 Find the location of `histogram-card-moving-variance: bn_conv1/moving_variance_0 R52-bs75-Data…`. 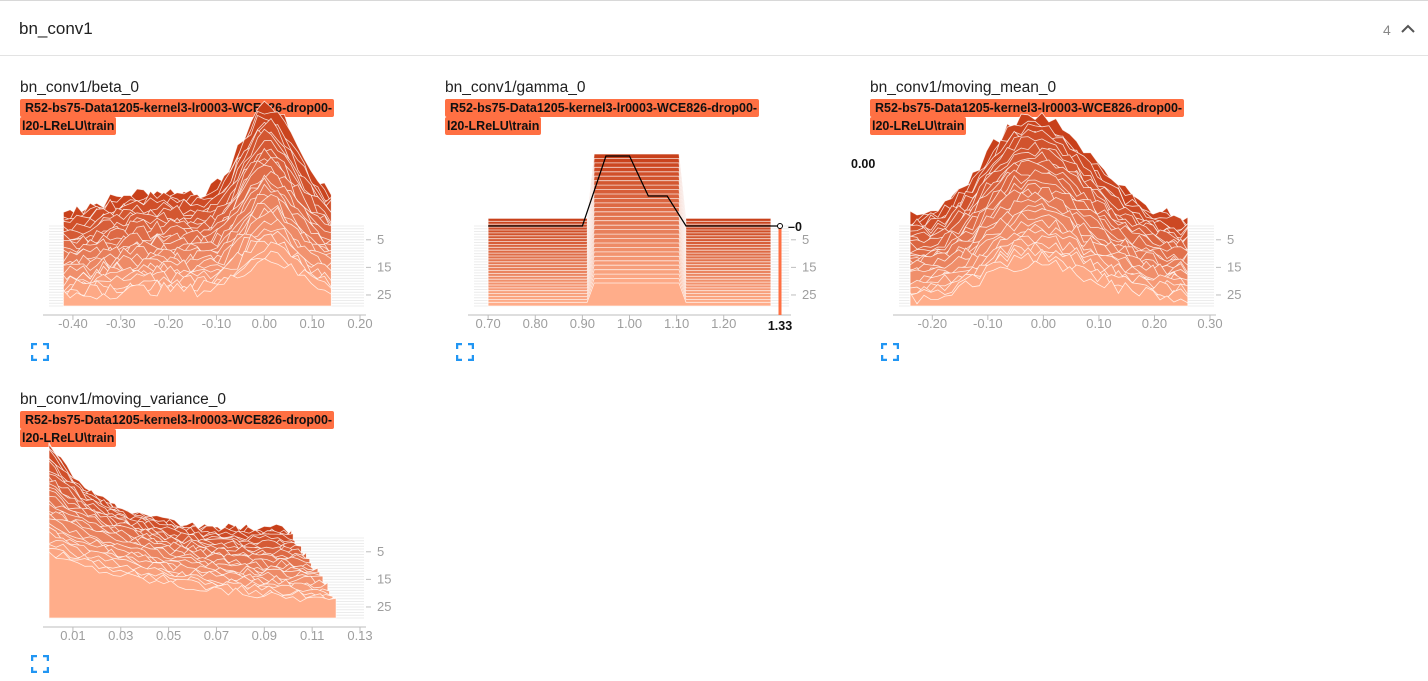

histogram-card-moving-variance: bn_conv1/moving_variance_0 R52-bs75-Data… is located at coordinates (225, 536).